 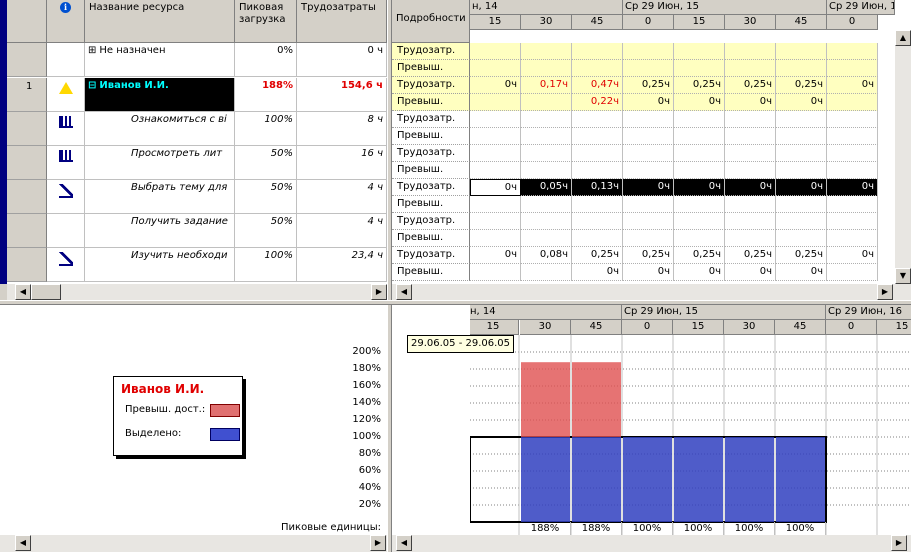 What do you see at coordinates (342, 95) in the screenshot?
I see `work-cell: 154,6 ч` at bounding box center [342, 95].